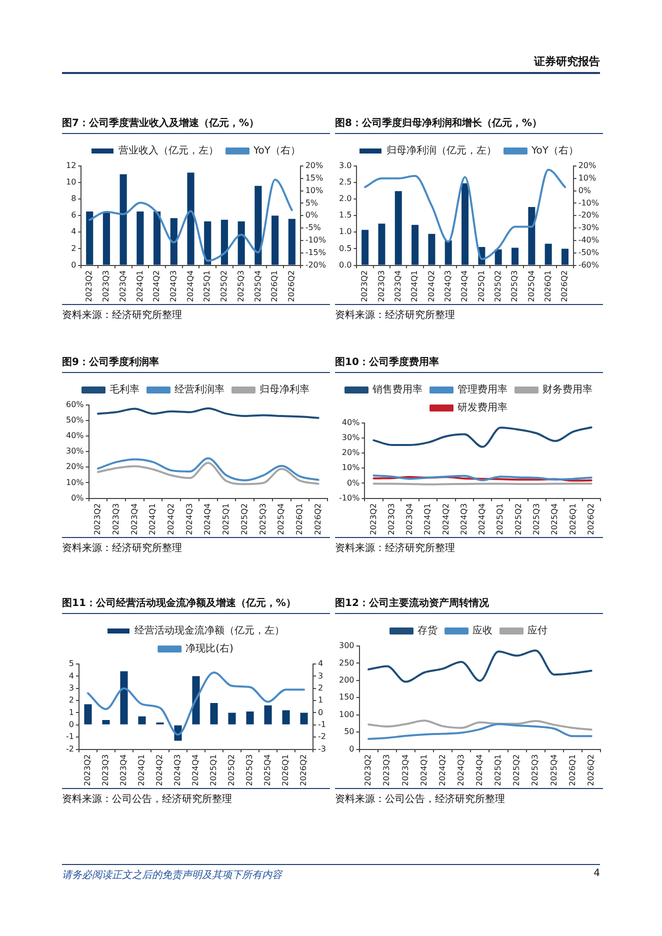 The height and width of the screenshot is (936, 662). Describe the element at coordinates (441, 150) in the screenshot. I see `legend-label: 归母净利润（亿元，左）` at that location.